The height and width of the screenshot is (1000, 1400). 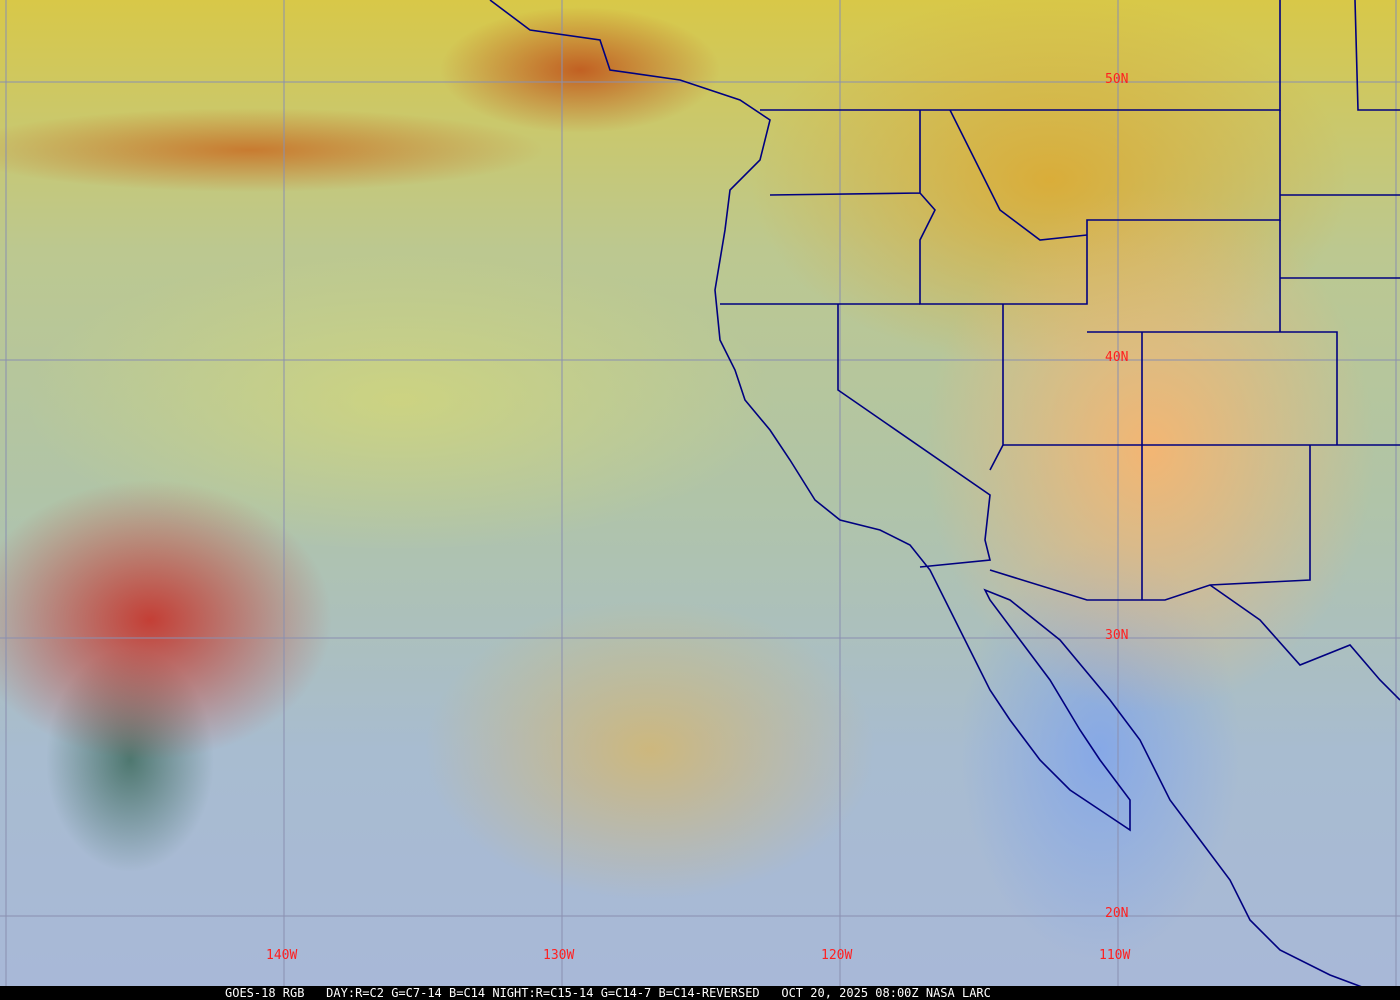 I want to click on caption-datetime: OCT 20, 2025 08:00Z, so click(x=850, y=993).